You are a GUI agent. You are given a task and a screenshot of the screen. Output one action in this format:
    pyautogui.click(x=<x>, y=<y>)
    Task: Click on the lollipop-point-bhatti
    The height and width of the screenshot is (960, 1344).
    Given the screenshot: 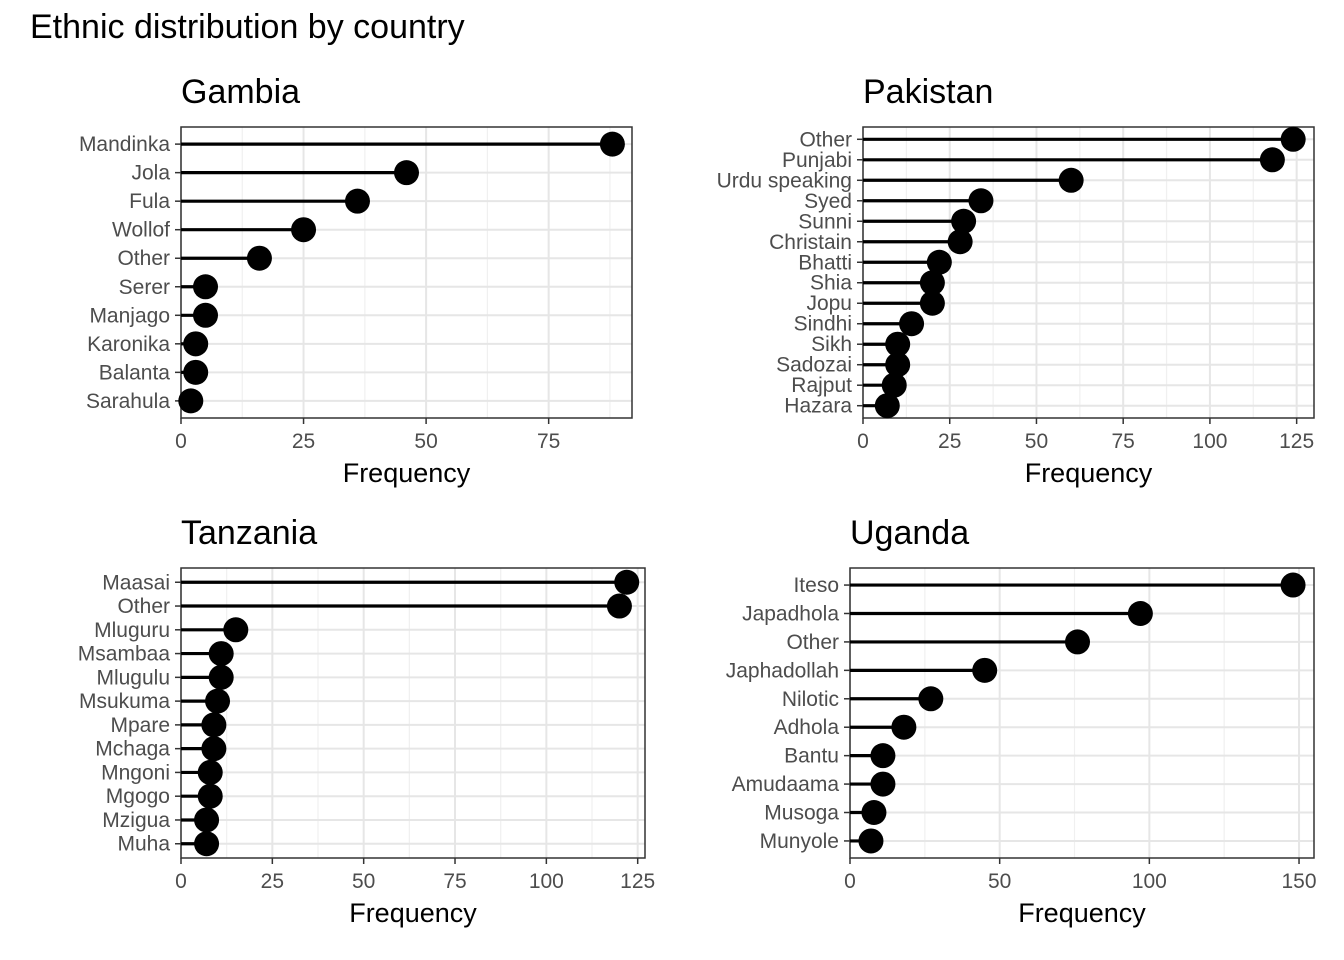 What is the action you would take?
    pyautogui.click(x=939, y=262)
    